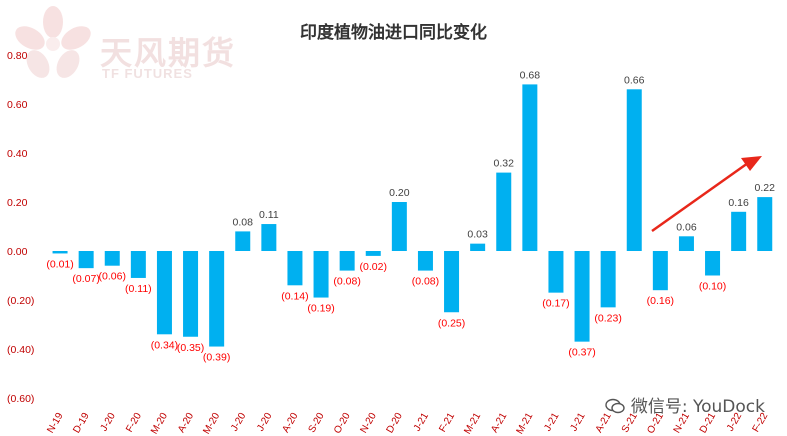 The height and width of the screenshot is (436, 787). I want to click on data-label: (0.34), so click(164, 345).